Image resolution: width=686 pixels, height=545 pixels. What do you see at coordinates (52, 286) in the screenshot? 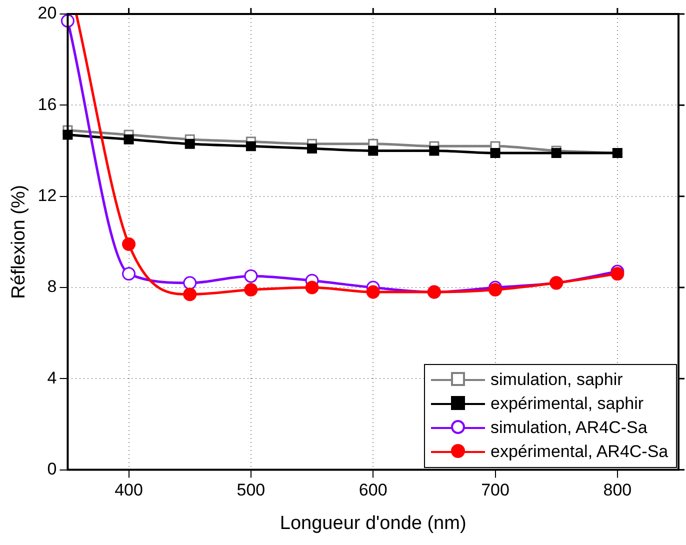
I see `y-tick-label: 8` at bounding box center [52, 286].